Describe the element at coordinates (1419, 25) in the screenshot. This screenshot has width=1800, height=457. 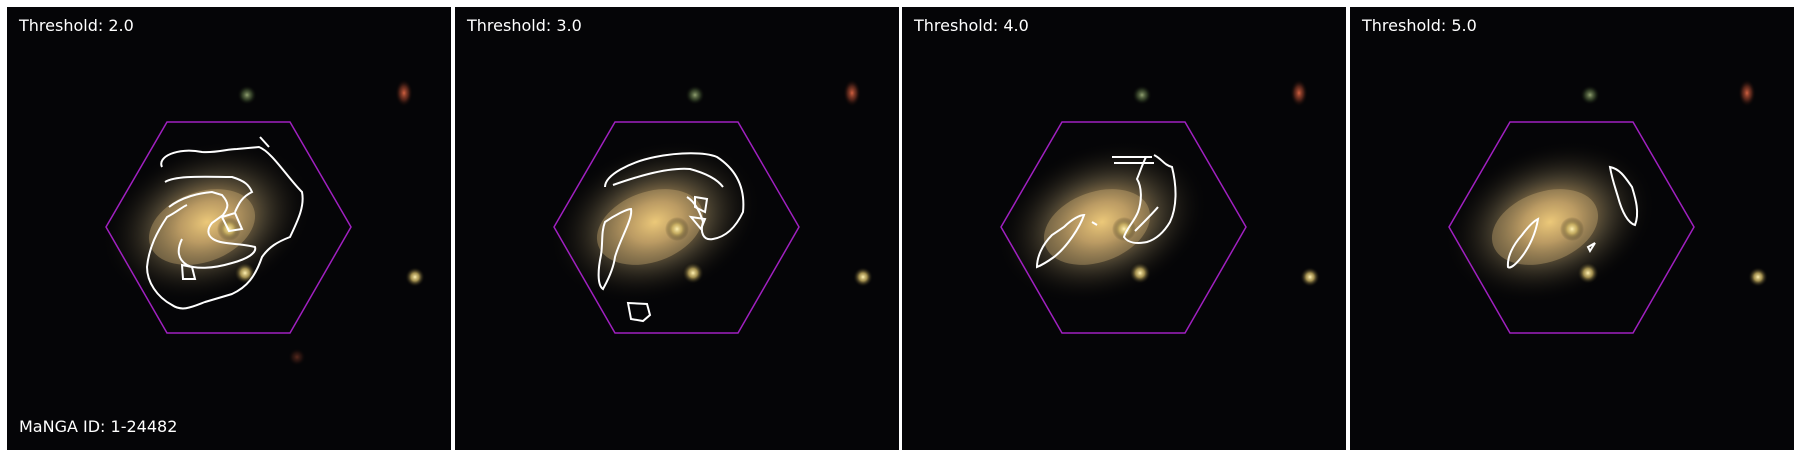
I see `threshold-label: Threshold: 5.0` at that location.